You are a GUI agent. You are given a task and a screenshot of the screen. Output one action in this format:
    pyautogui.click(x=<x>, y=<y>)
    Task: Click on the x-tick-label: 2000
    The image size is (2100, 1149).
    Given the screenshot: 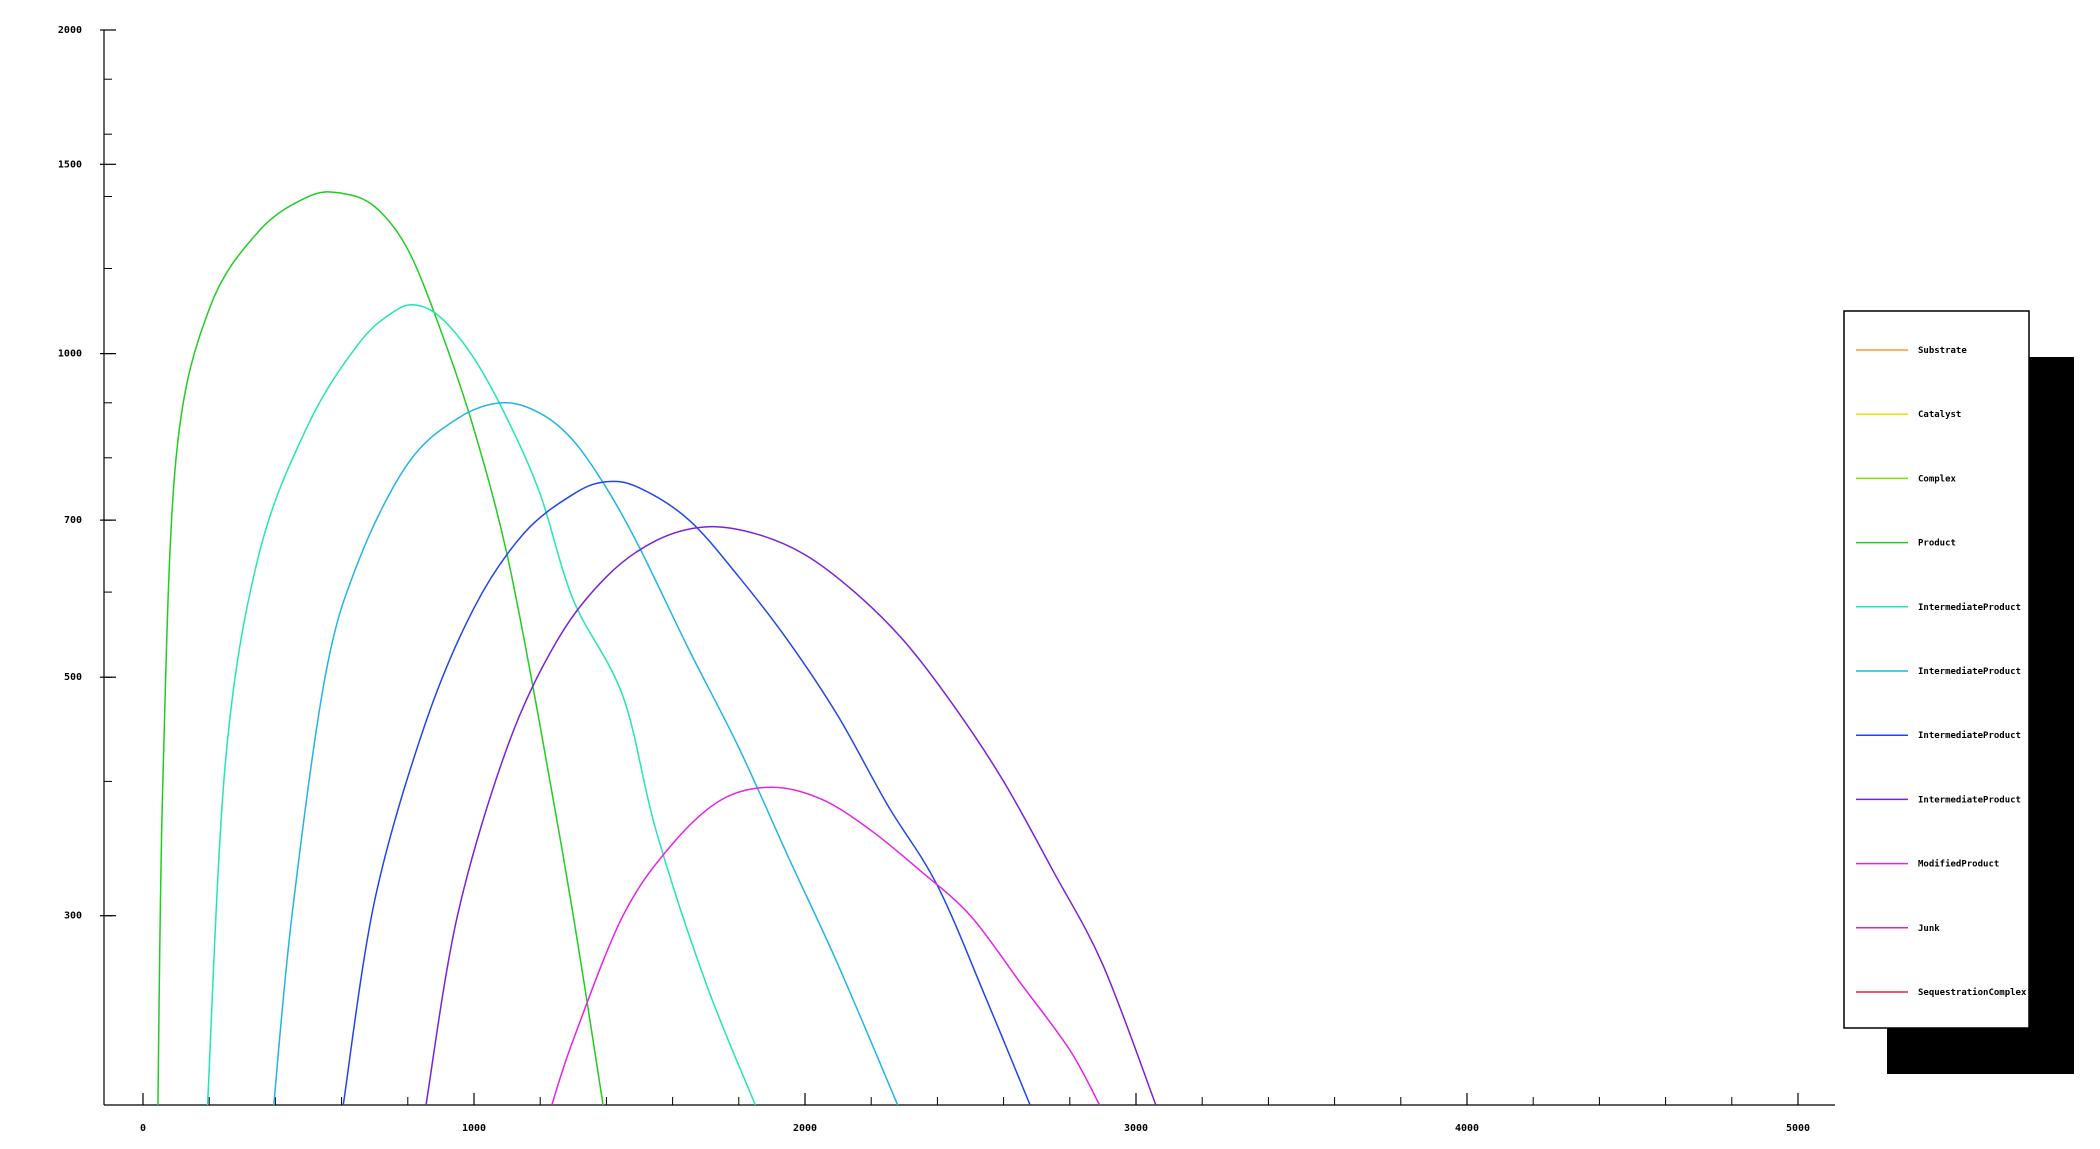 What is the action you would take?
    pyautogui.click(x=805, y=1128)
    